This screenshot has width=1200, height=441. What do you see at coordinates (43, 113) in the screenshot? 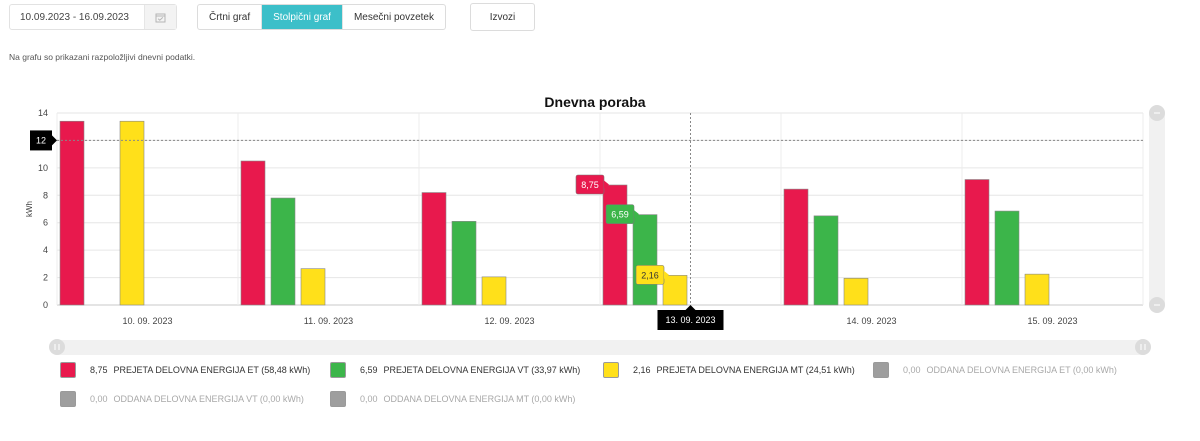
I see `y-tick-label: 14` at bounding box center [43, 113].